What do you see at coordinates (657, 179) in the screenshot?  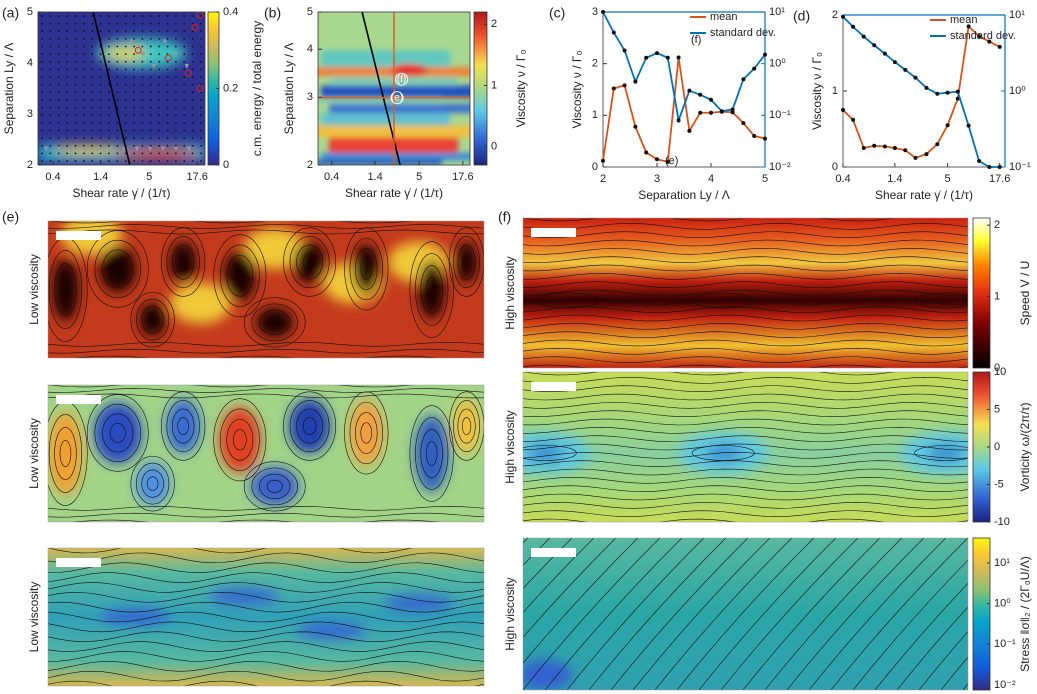 I see `x-tick-label: 3` at bounding box center [657, 179].